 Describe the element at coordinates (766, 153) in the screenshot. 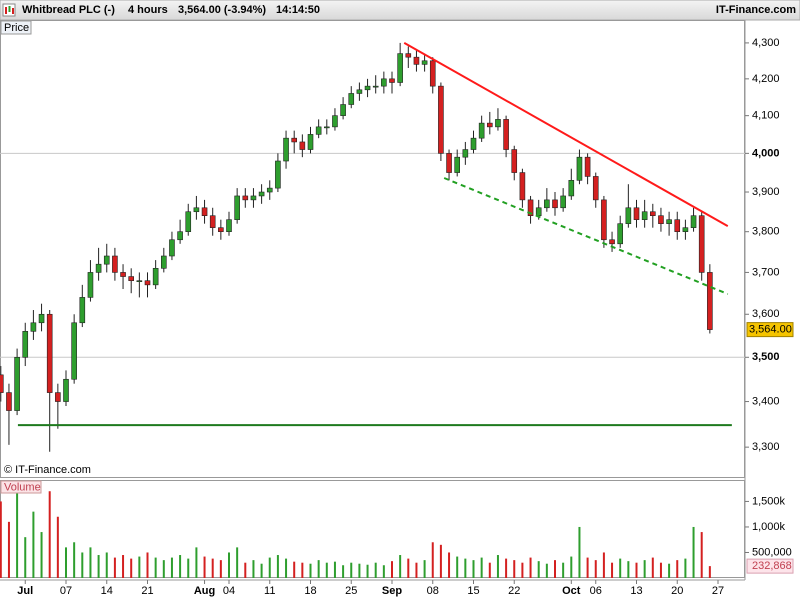

I see `y-tick-label: 4,000` at that location.